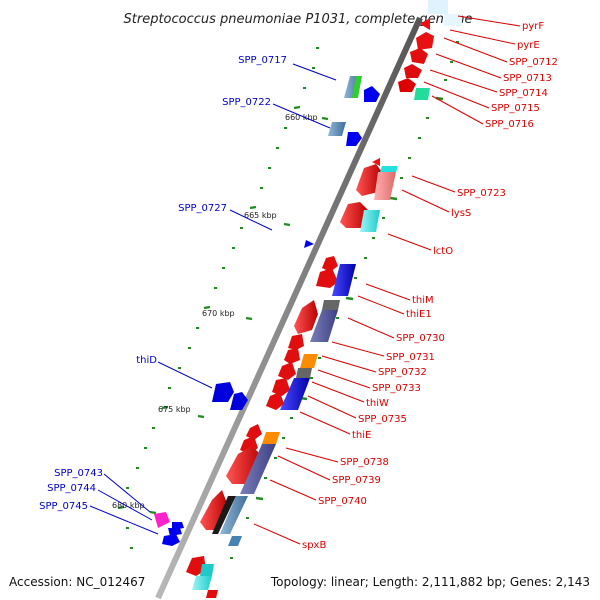 The image size is (600, 600). What do you see at coordinates (523, 93) in the screenshot?
I see `gene-label-SPP_0714: SPP_0714` at bounding box center [523, 93].